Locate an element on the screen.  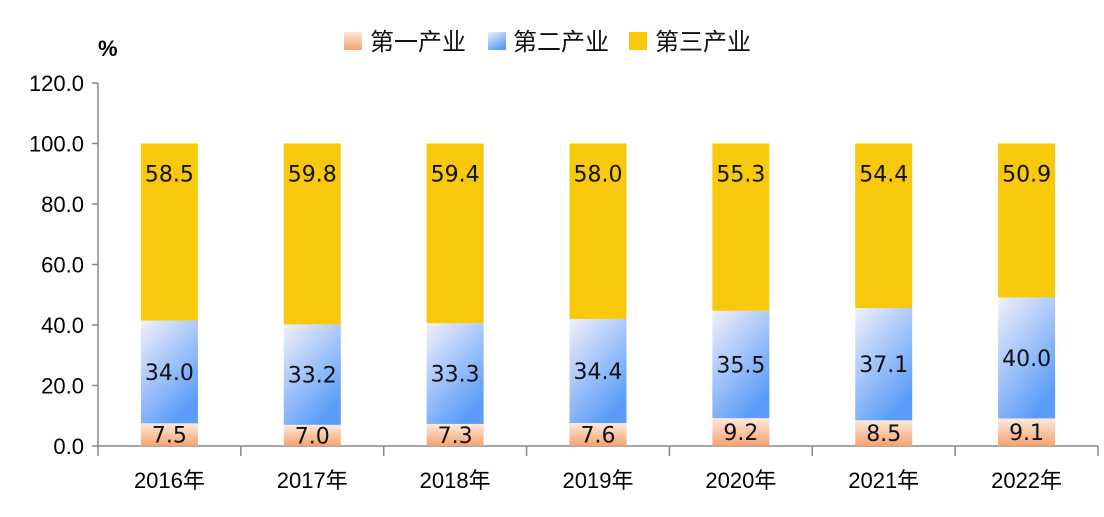
y-tick-label: 40.0 is located at coordinates (62, 325).